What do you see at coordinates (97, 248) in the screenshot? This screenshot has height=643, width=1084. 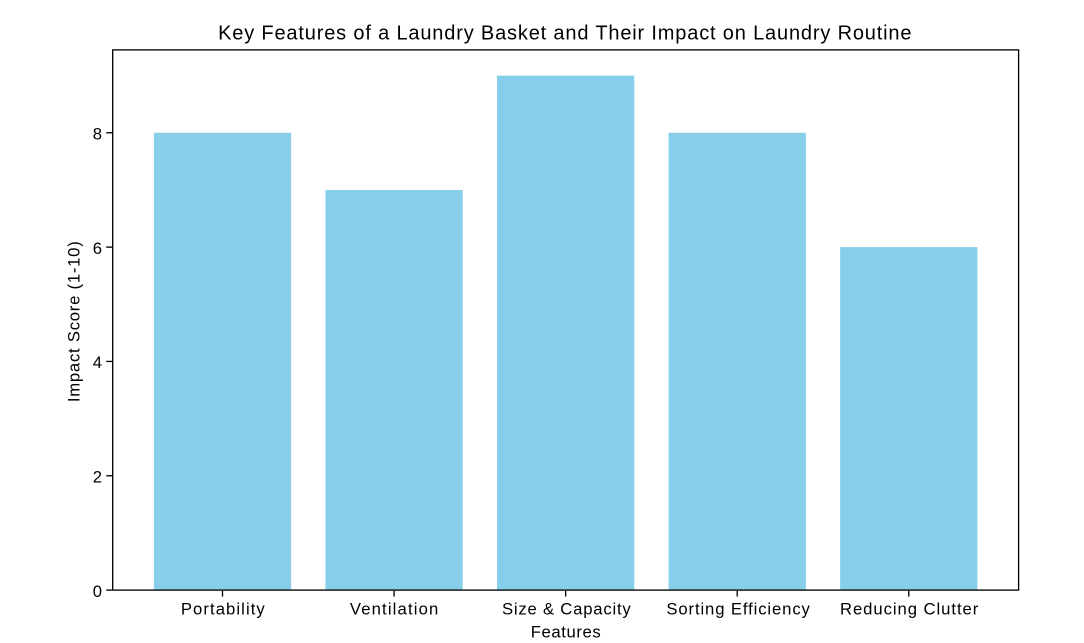 I see `svg-text: 6` at bounding box center [97, 248].